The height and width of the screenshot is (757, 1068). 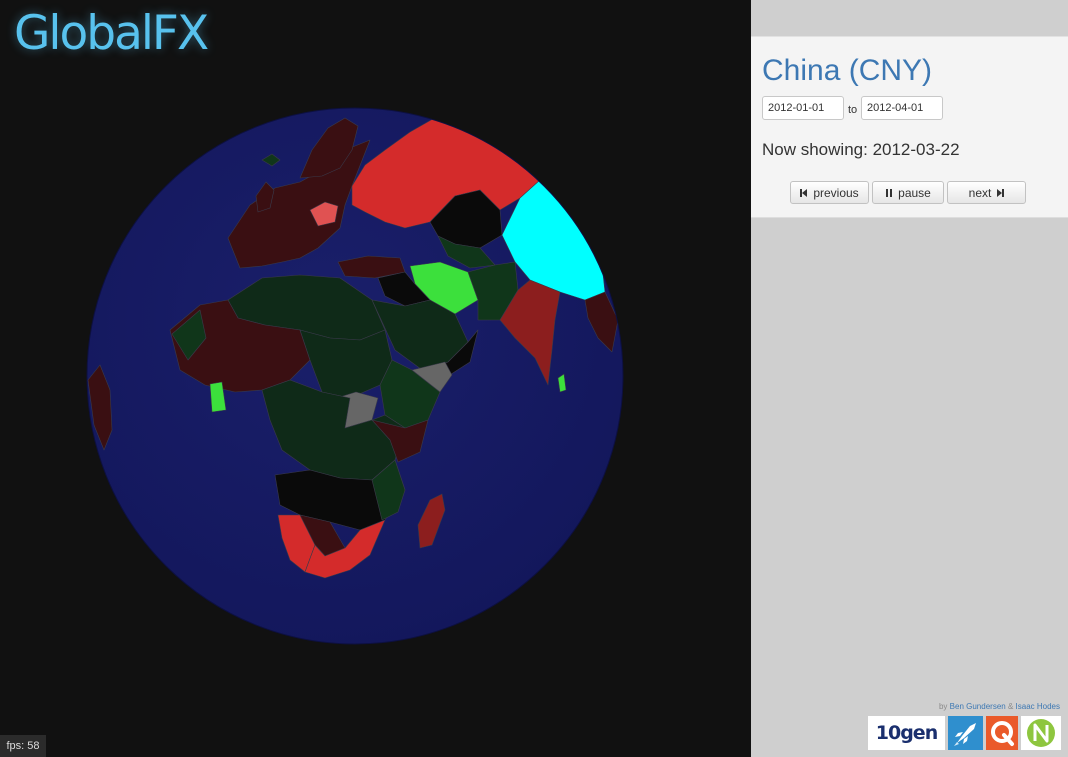 I want to click on to-label: to, so click(x=853, y=110).